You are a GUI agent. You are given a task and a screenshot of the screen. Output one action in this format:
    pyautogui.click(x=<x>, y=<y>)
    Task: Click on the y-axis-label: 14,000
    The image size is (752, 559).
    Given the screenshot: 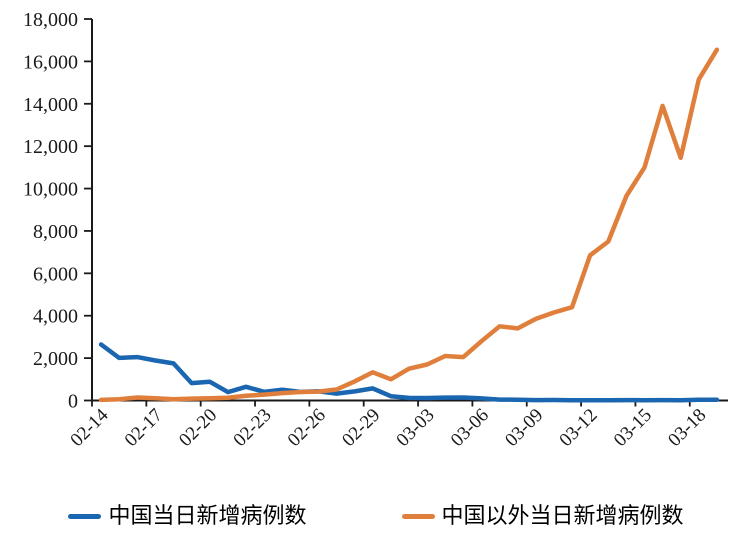 What is the action you would take?
    pyautogui.click(x=50, y=105)
    